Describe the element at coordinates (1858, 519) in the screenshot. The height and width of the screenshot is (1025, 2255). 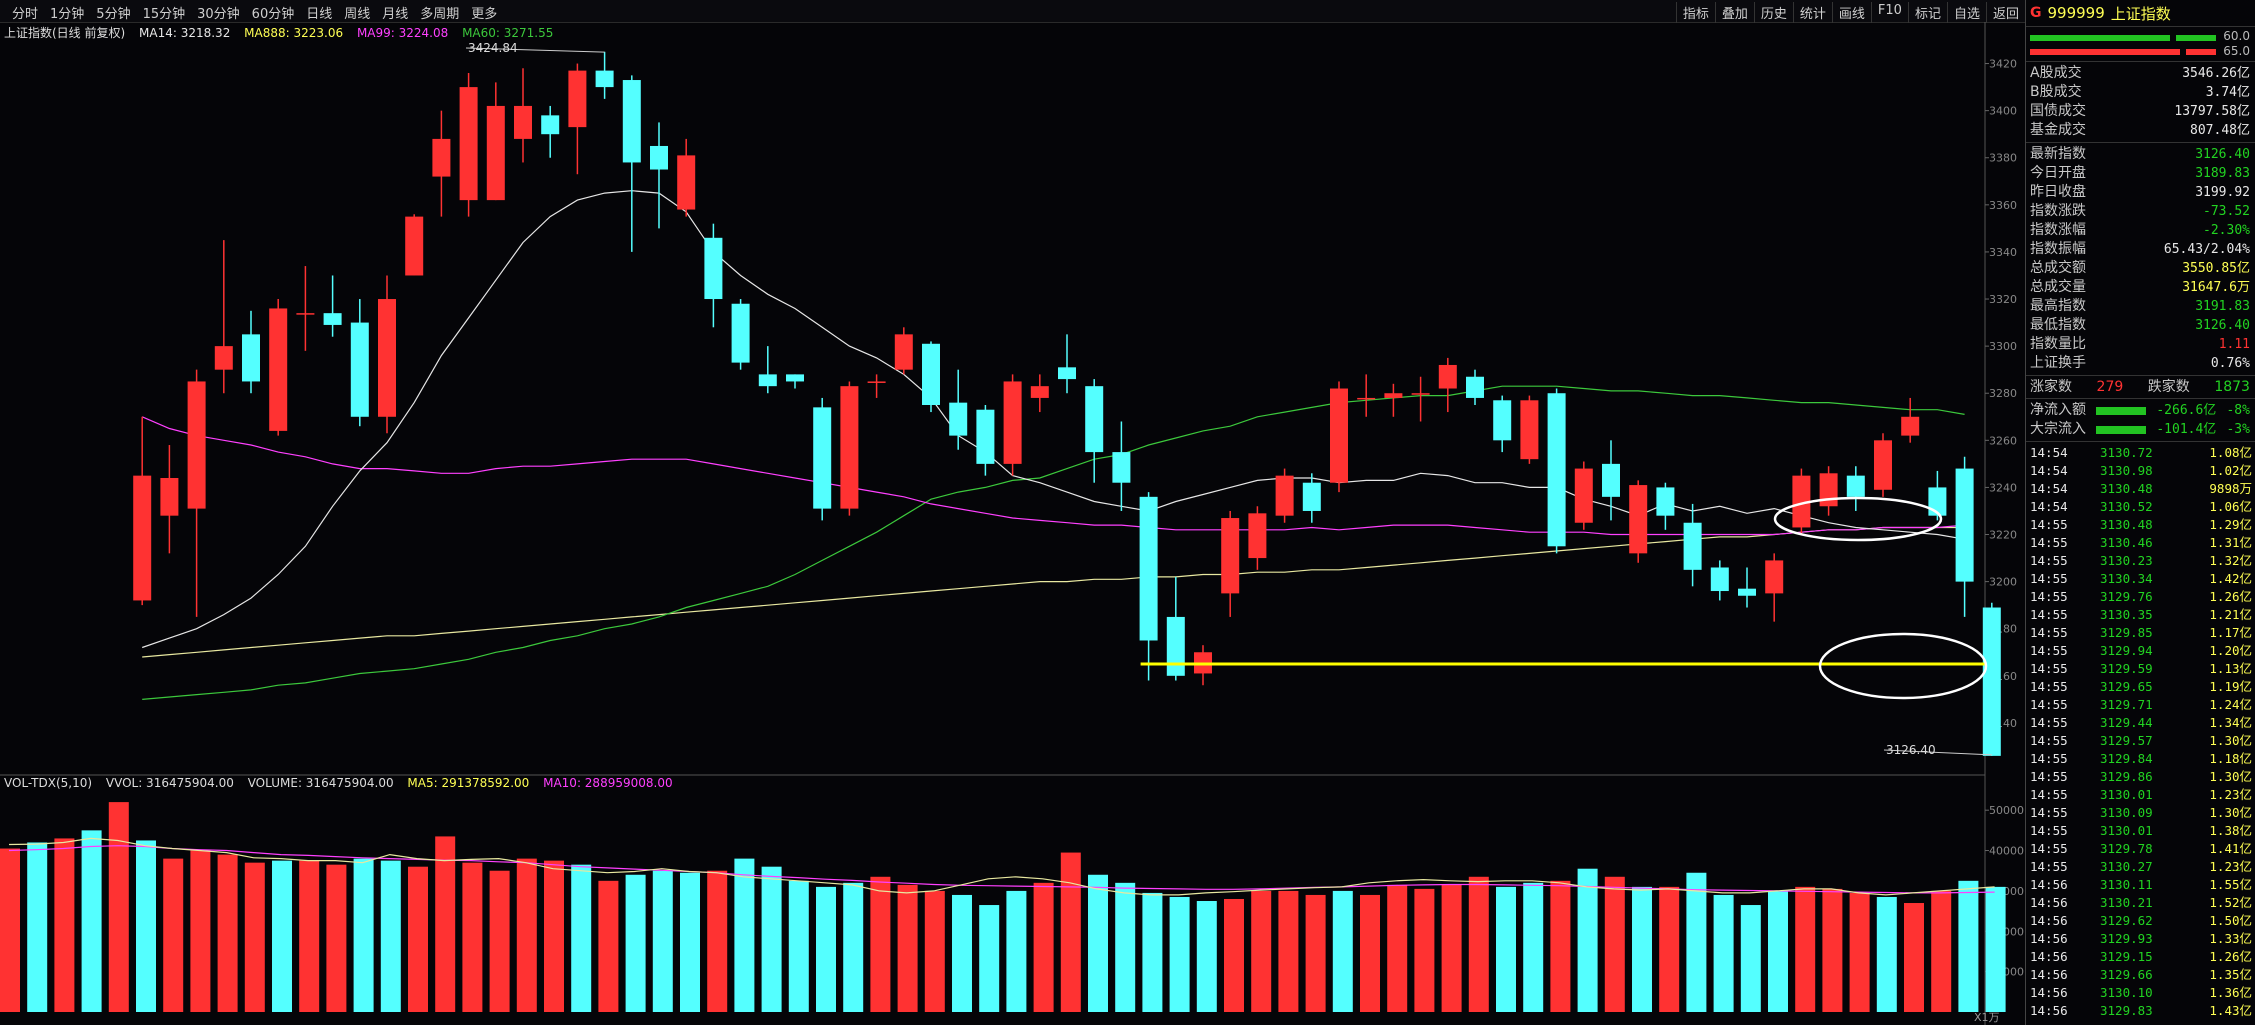
I see `highlight-ellipse-ma` at that location.